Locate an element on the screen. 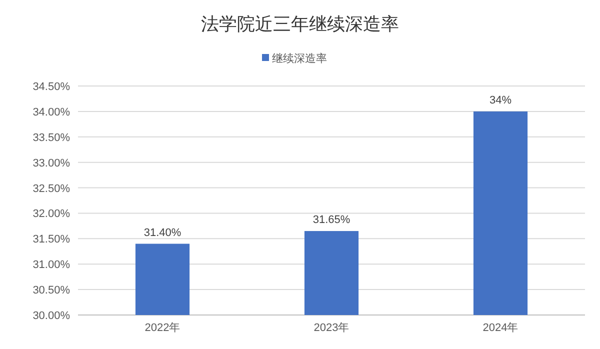 The width and height of the screenshot is (600, 349). chart-title: 法学院近三年继续深造率 is located at coordinates (300, 24).